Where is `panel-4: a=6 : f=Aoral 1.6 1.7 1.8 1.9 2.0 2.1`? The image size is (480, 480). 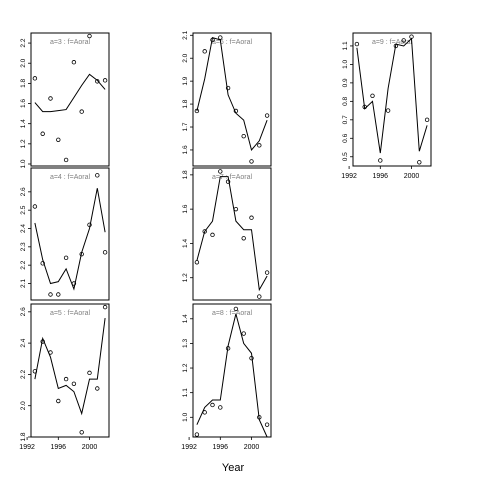 panel-4: a=6 : f=Aoral 1.6 1.7 1.8 1.9 2.0 2.1 is located at coordinates (227, 98).